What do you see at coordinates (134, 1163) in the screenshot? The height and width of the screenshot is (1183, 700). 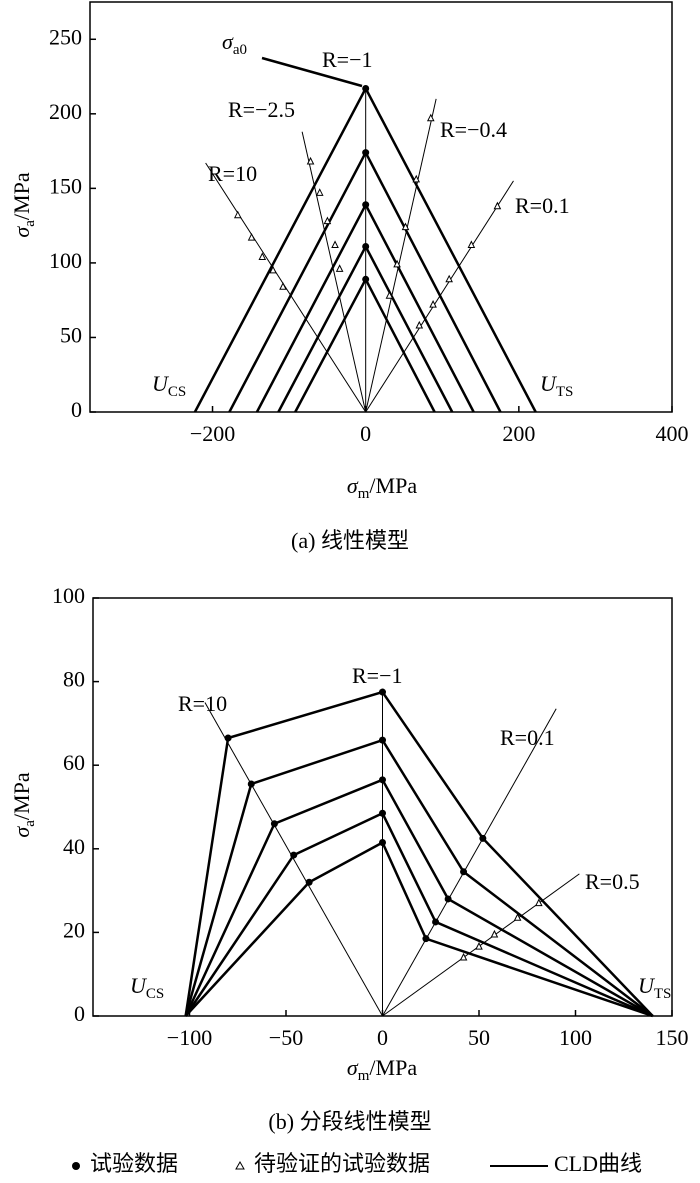 I see `legend-label: 试验数据` at bounding box center [134, 1163].